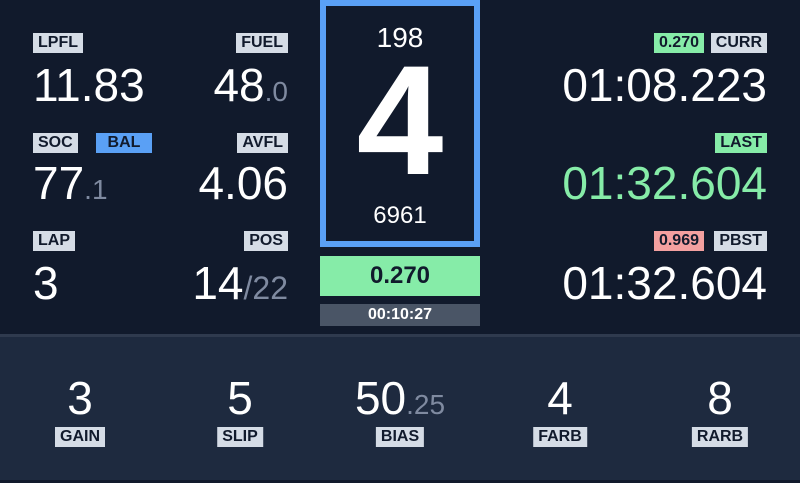  What do you see at coordinates (400, 37) in the screenshot?
I see `speed-value: 198` at bounding box center [400, 37].